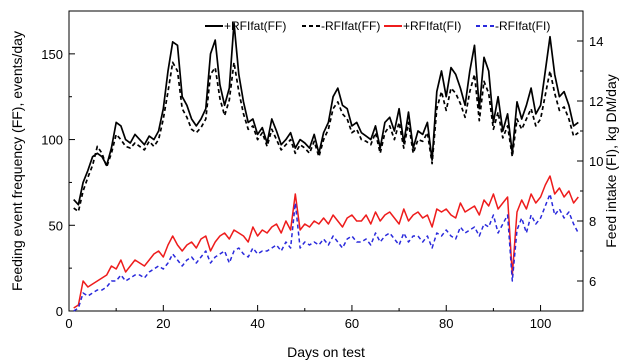  I want to click on left-y-tick-label: 50, so click(56, 225).